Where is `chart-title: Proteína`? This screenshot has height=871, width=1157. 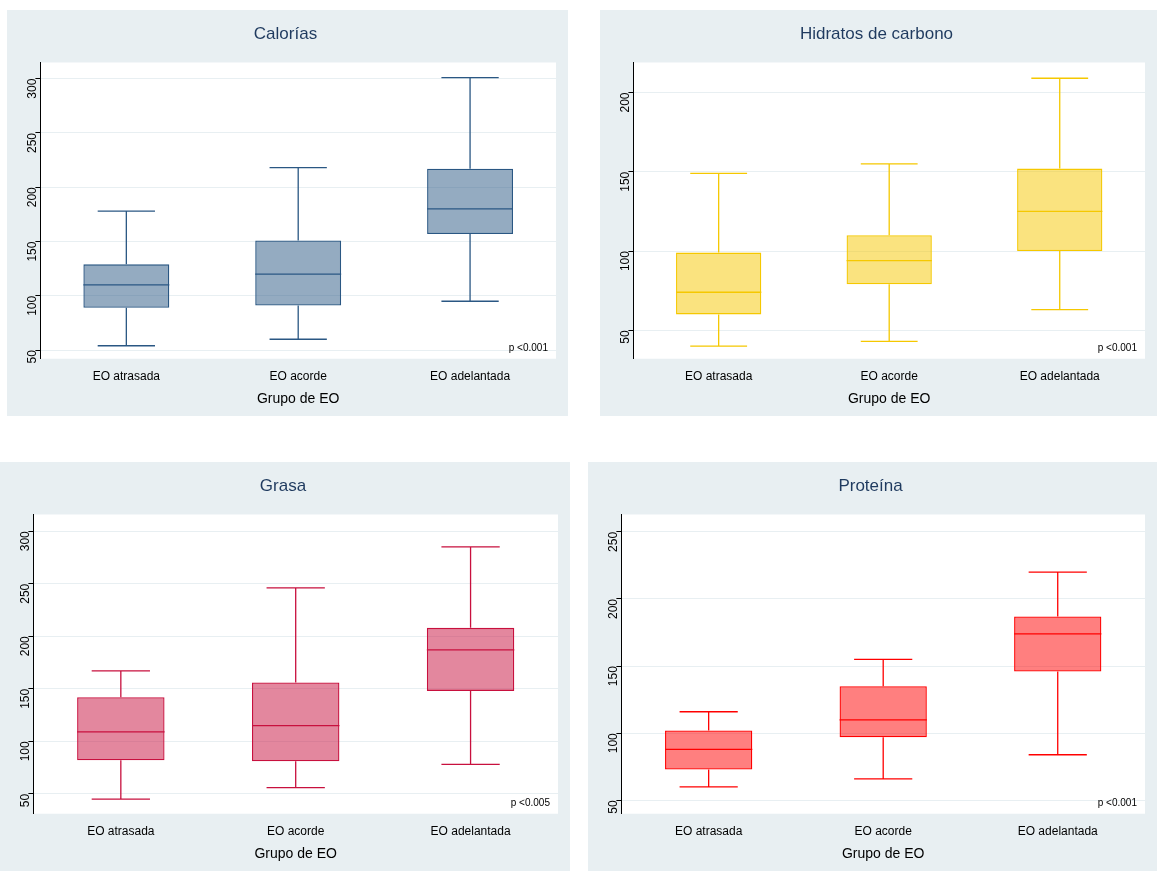
chart-title: Proteína is located at coordinates (871, 485).